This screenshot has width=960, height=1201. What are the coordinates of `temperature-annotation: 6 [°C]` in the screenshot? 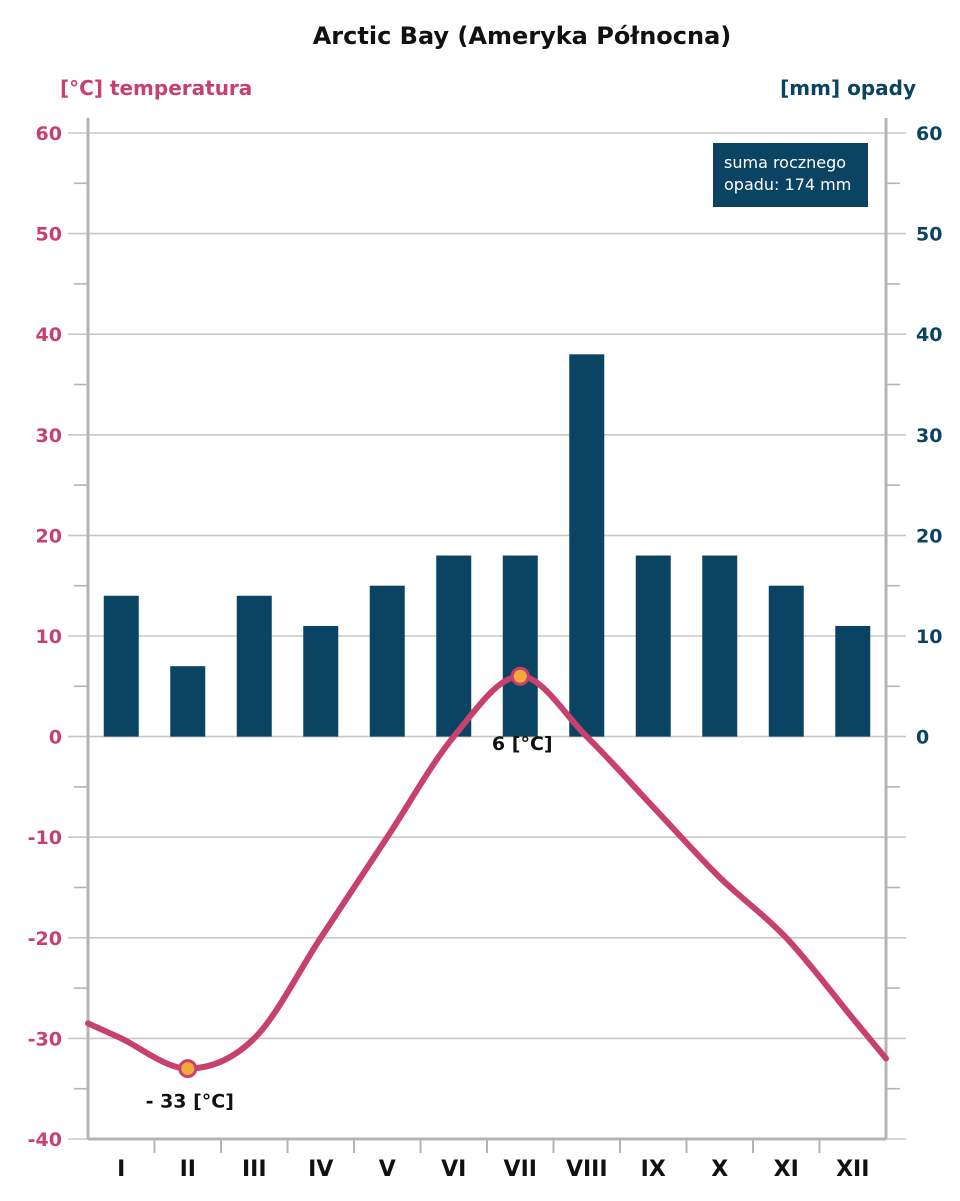 It's located at (522, 744).